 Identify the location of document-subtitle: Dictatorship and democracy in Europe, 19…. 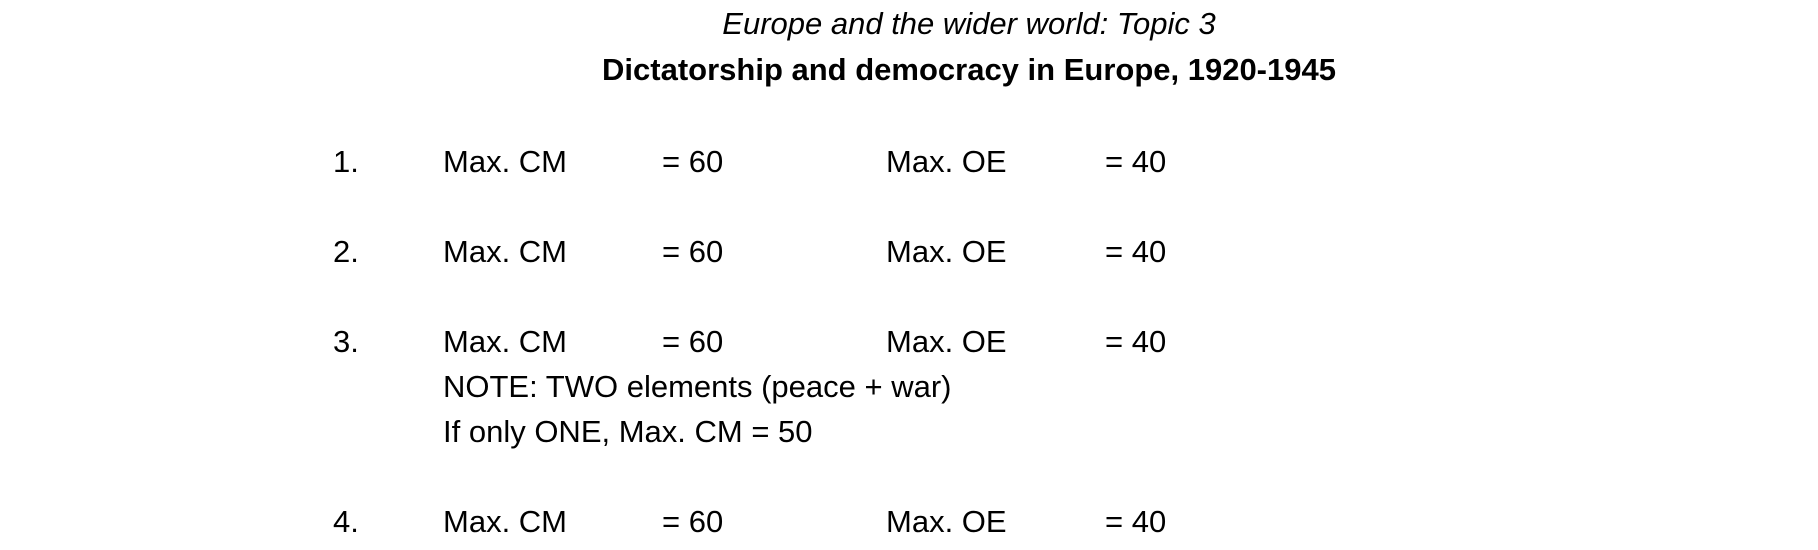
(969, 69).